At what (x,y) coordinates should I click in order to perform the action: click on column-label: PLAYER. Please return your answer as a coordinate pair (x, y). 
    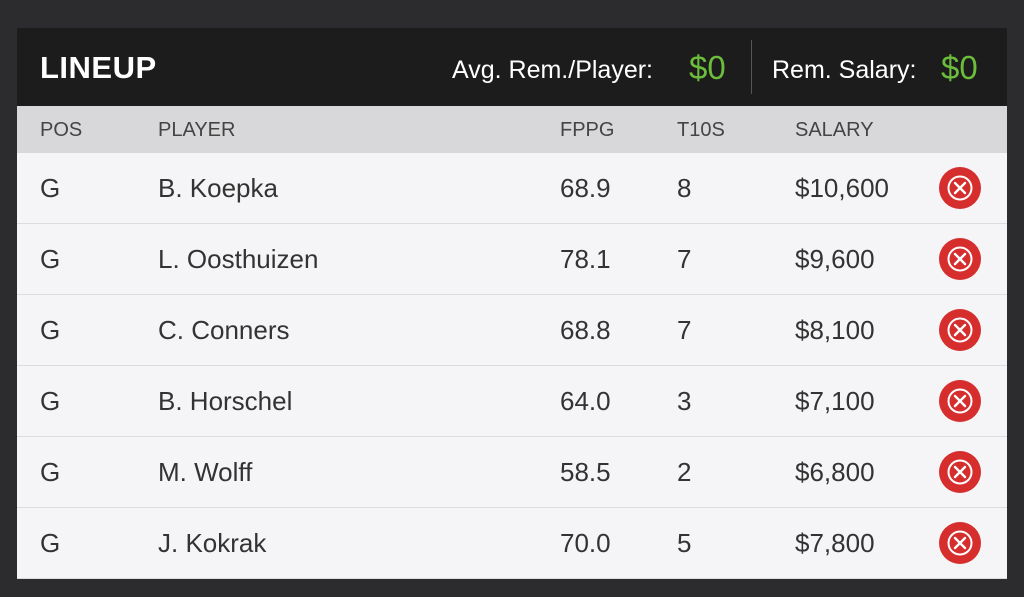
    Looking at the image, I should click on (197, 130).